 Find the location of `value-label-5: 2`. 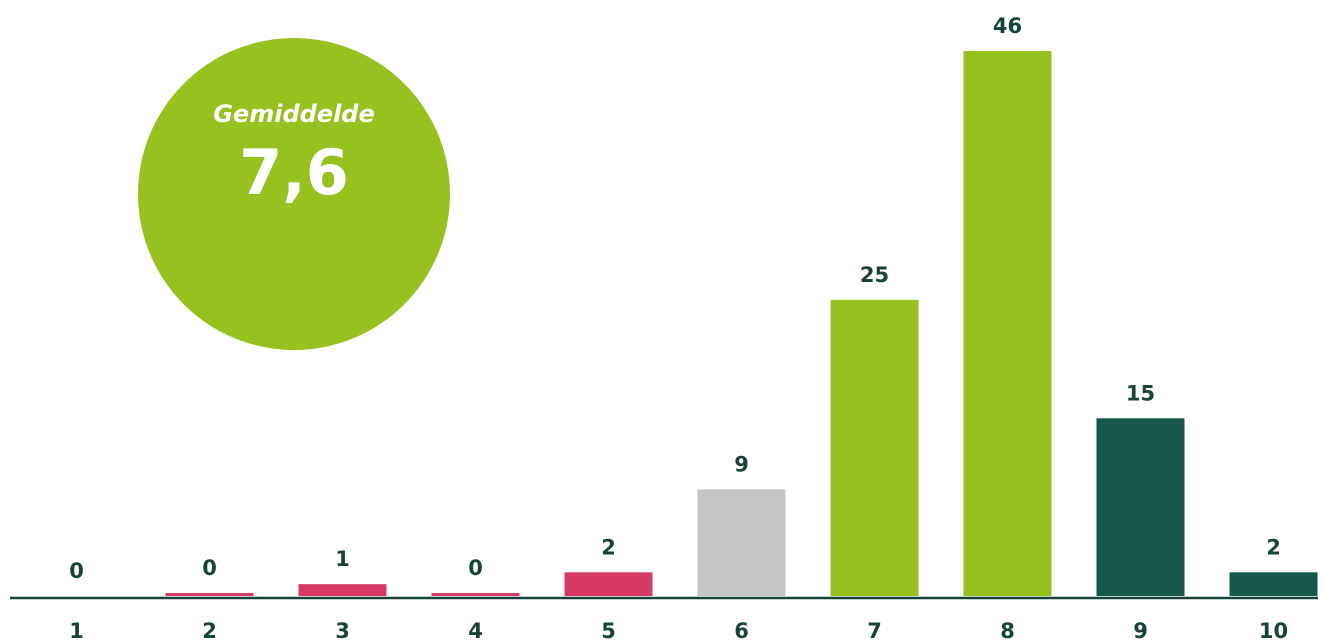

value-label-5: 2 is located at coordinates (608, 547).